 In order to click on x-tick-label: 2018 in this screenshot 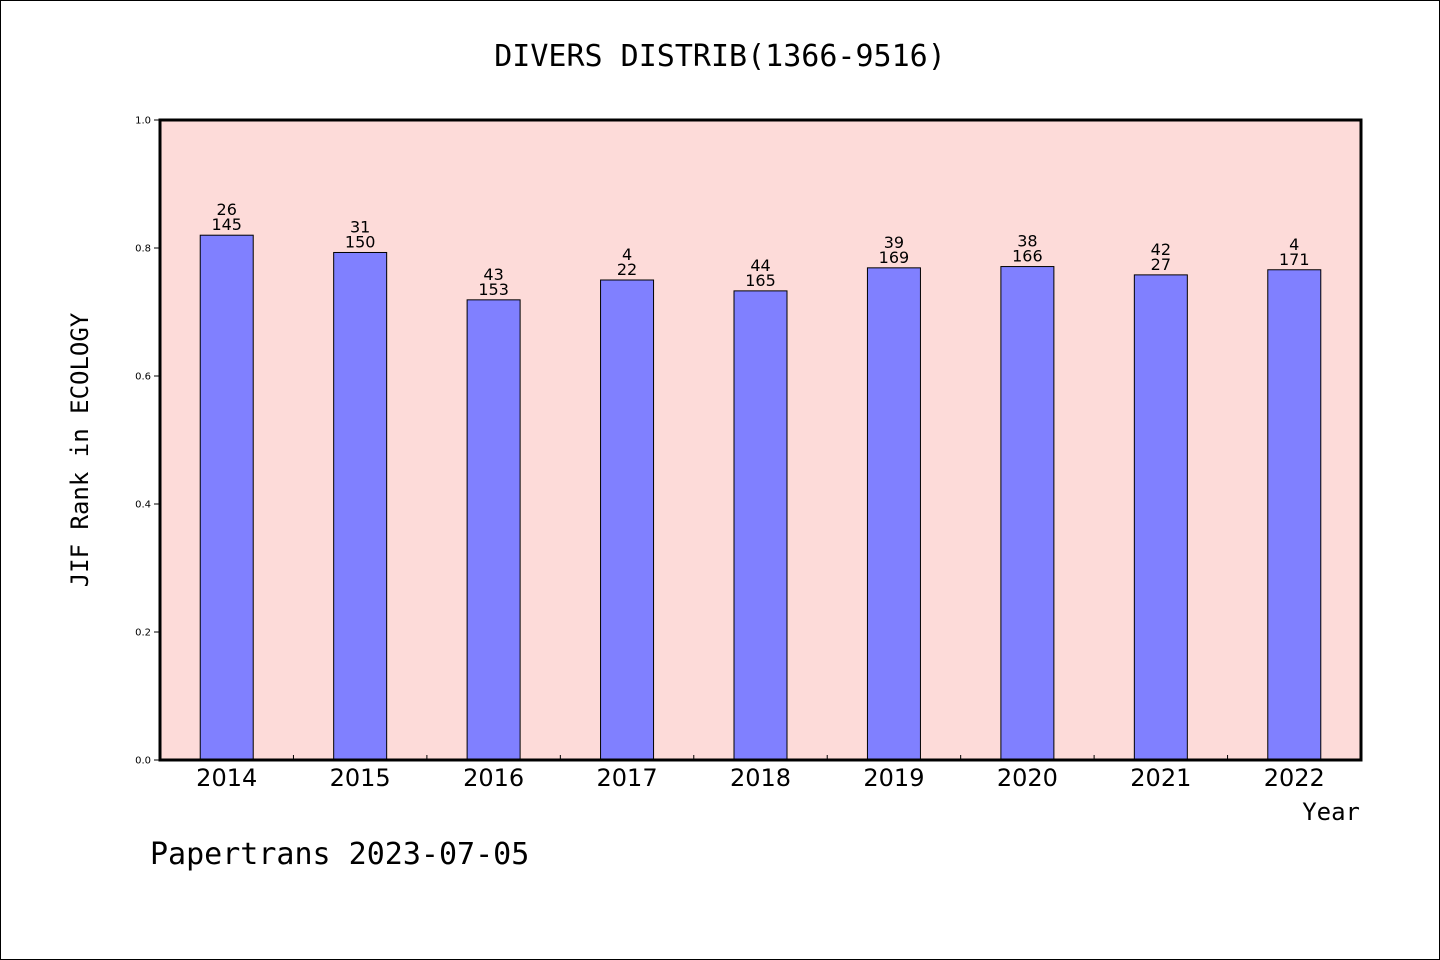, I will do `click(760, 778)`.